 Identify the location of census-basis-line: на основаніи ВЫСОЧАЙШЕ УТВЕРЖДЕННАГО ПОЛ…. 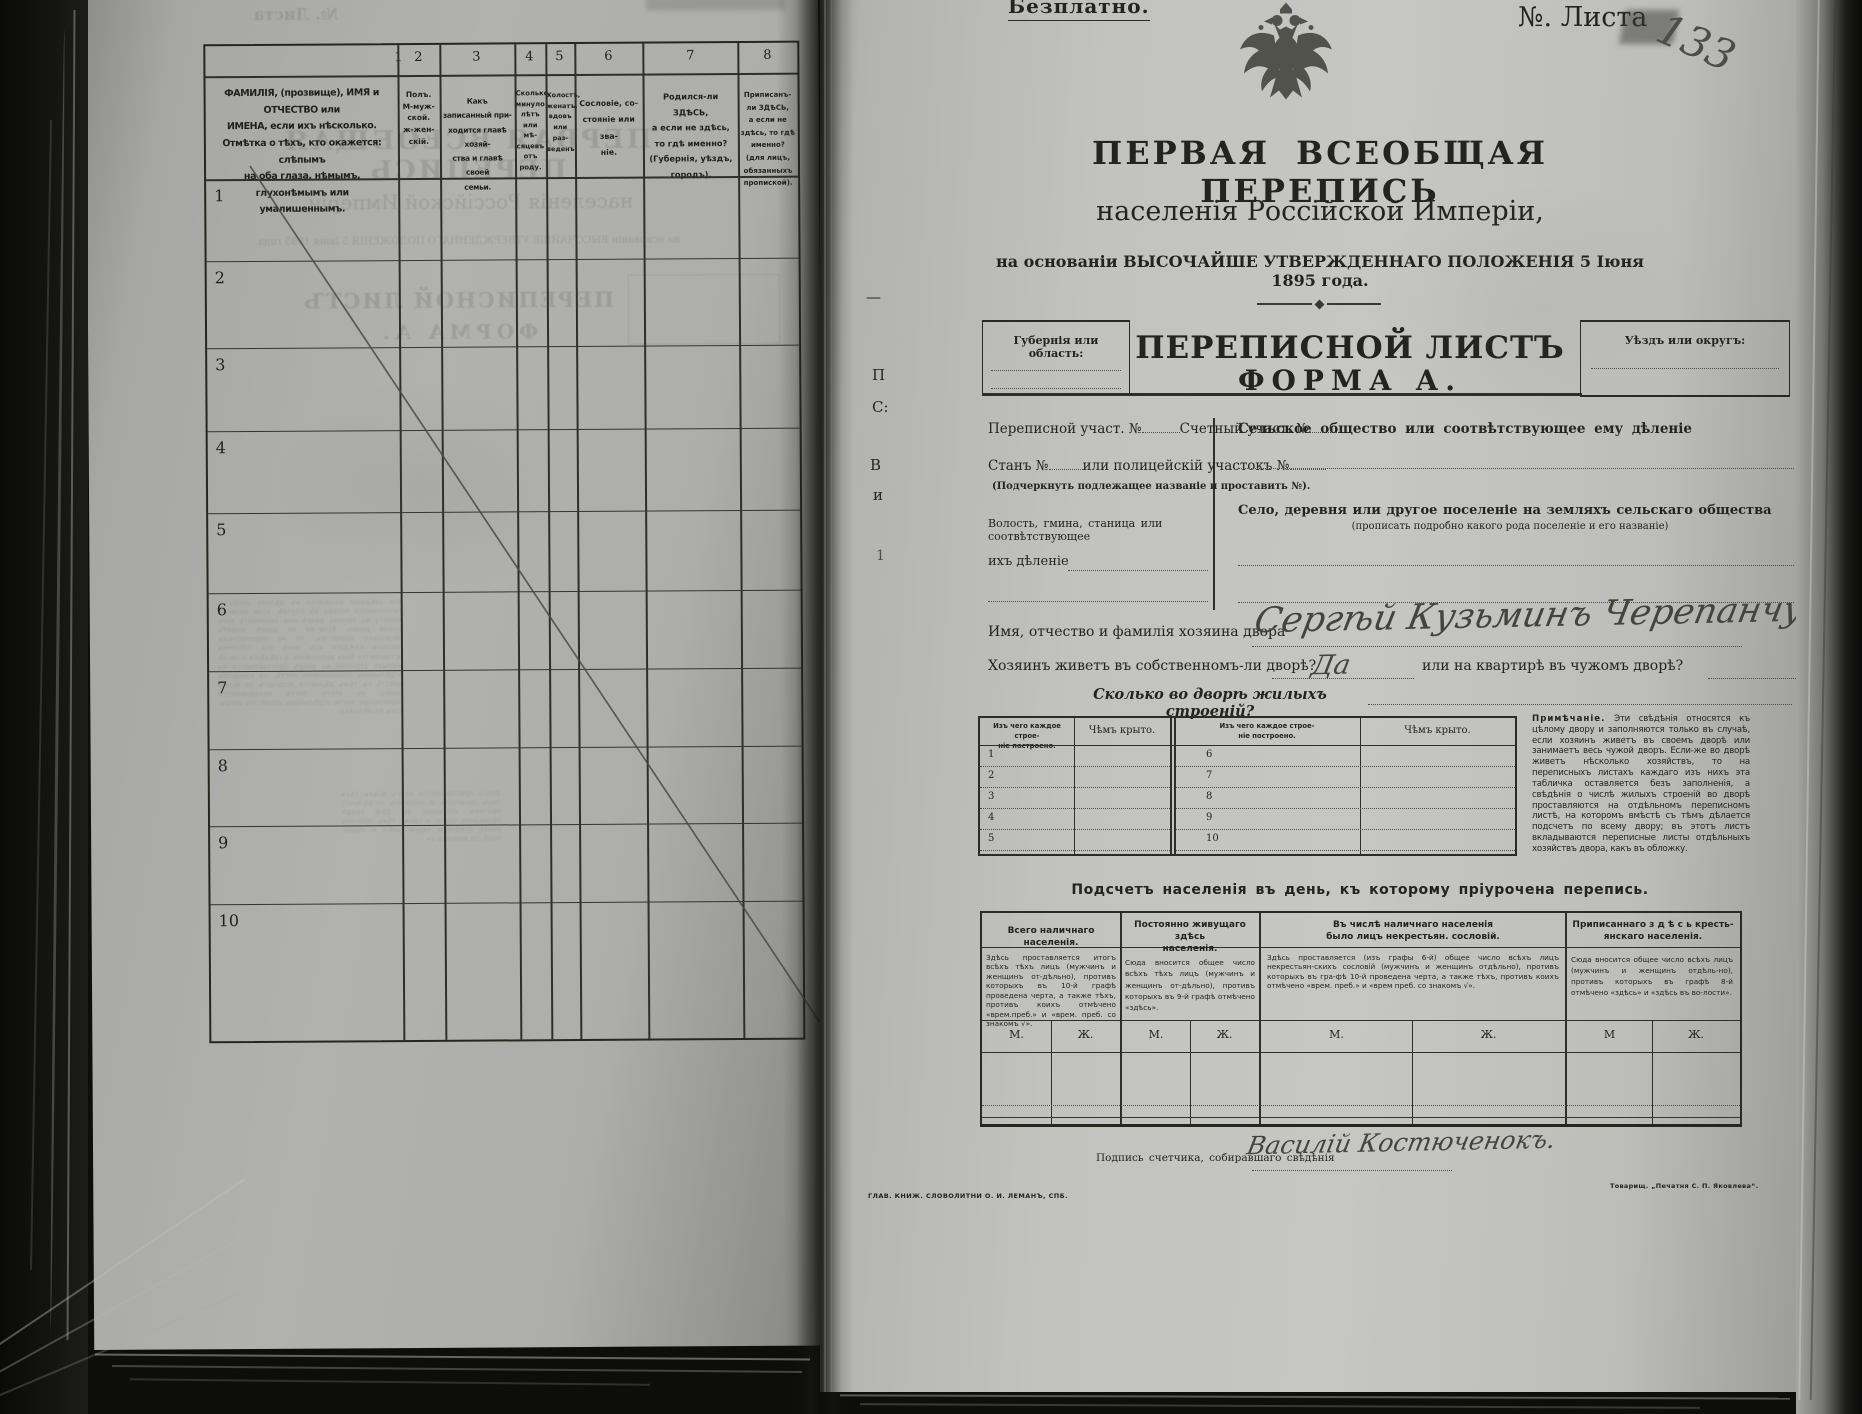
(1320, 271).